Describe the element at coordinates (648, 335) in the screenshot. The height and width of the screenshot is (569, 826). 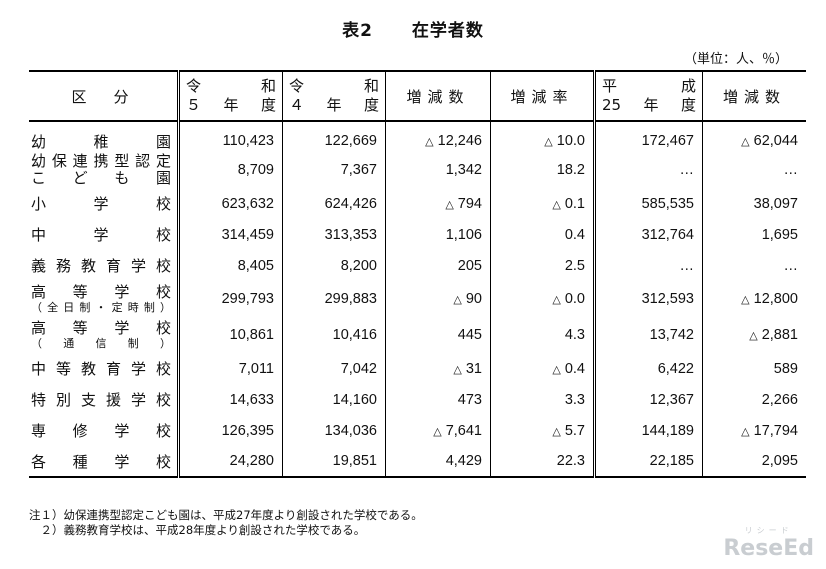
I see `cell-heisei25: 13,742` at that location.